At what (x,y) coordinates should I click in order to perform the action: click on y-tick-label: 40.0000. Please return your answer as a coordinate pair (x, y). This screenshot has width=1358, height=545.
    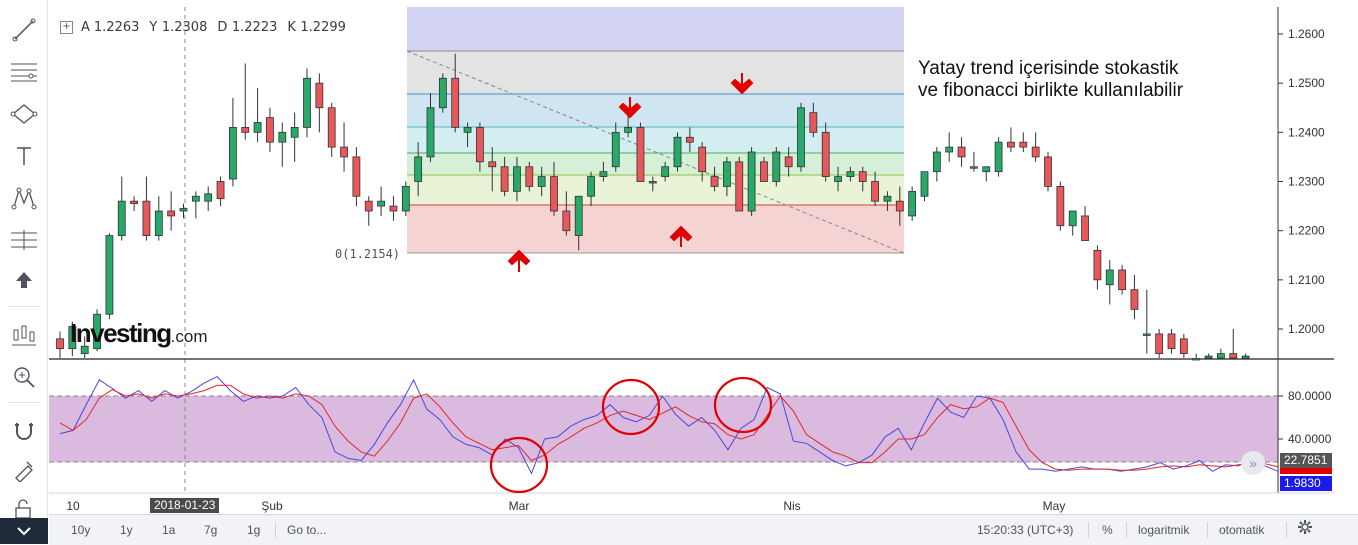
    Looking at the image, I should click on (1310, 439).